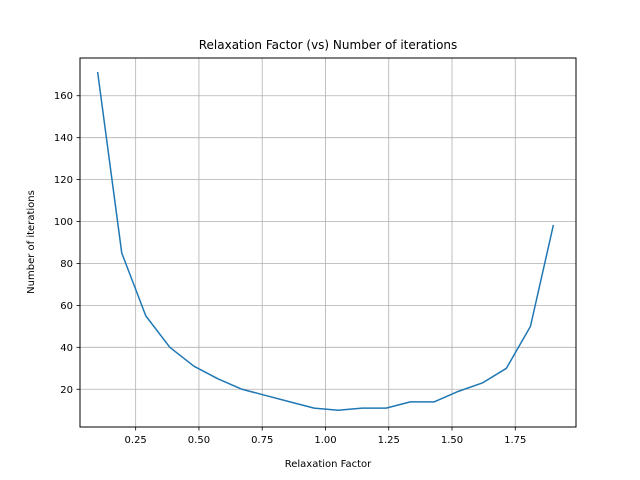  I want to click on x-axis: 0.25 0.50 0.75 1.00 1.25 1.50 1.75, so click(325, 436).